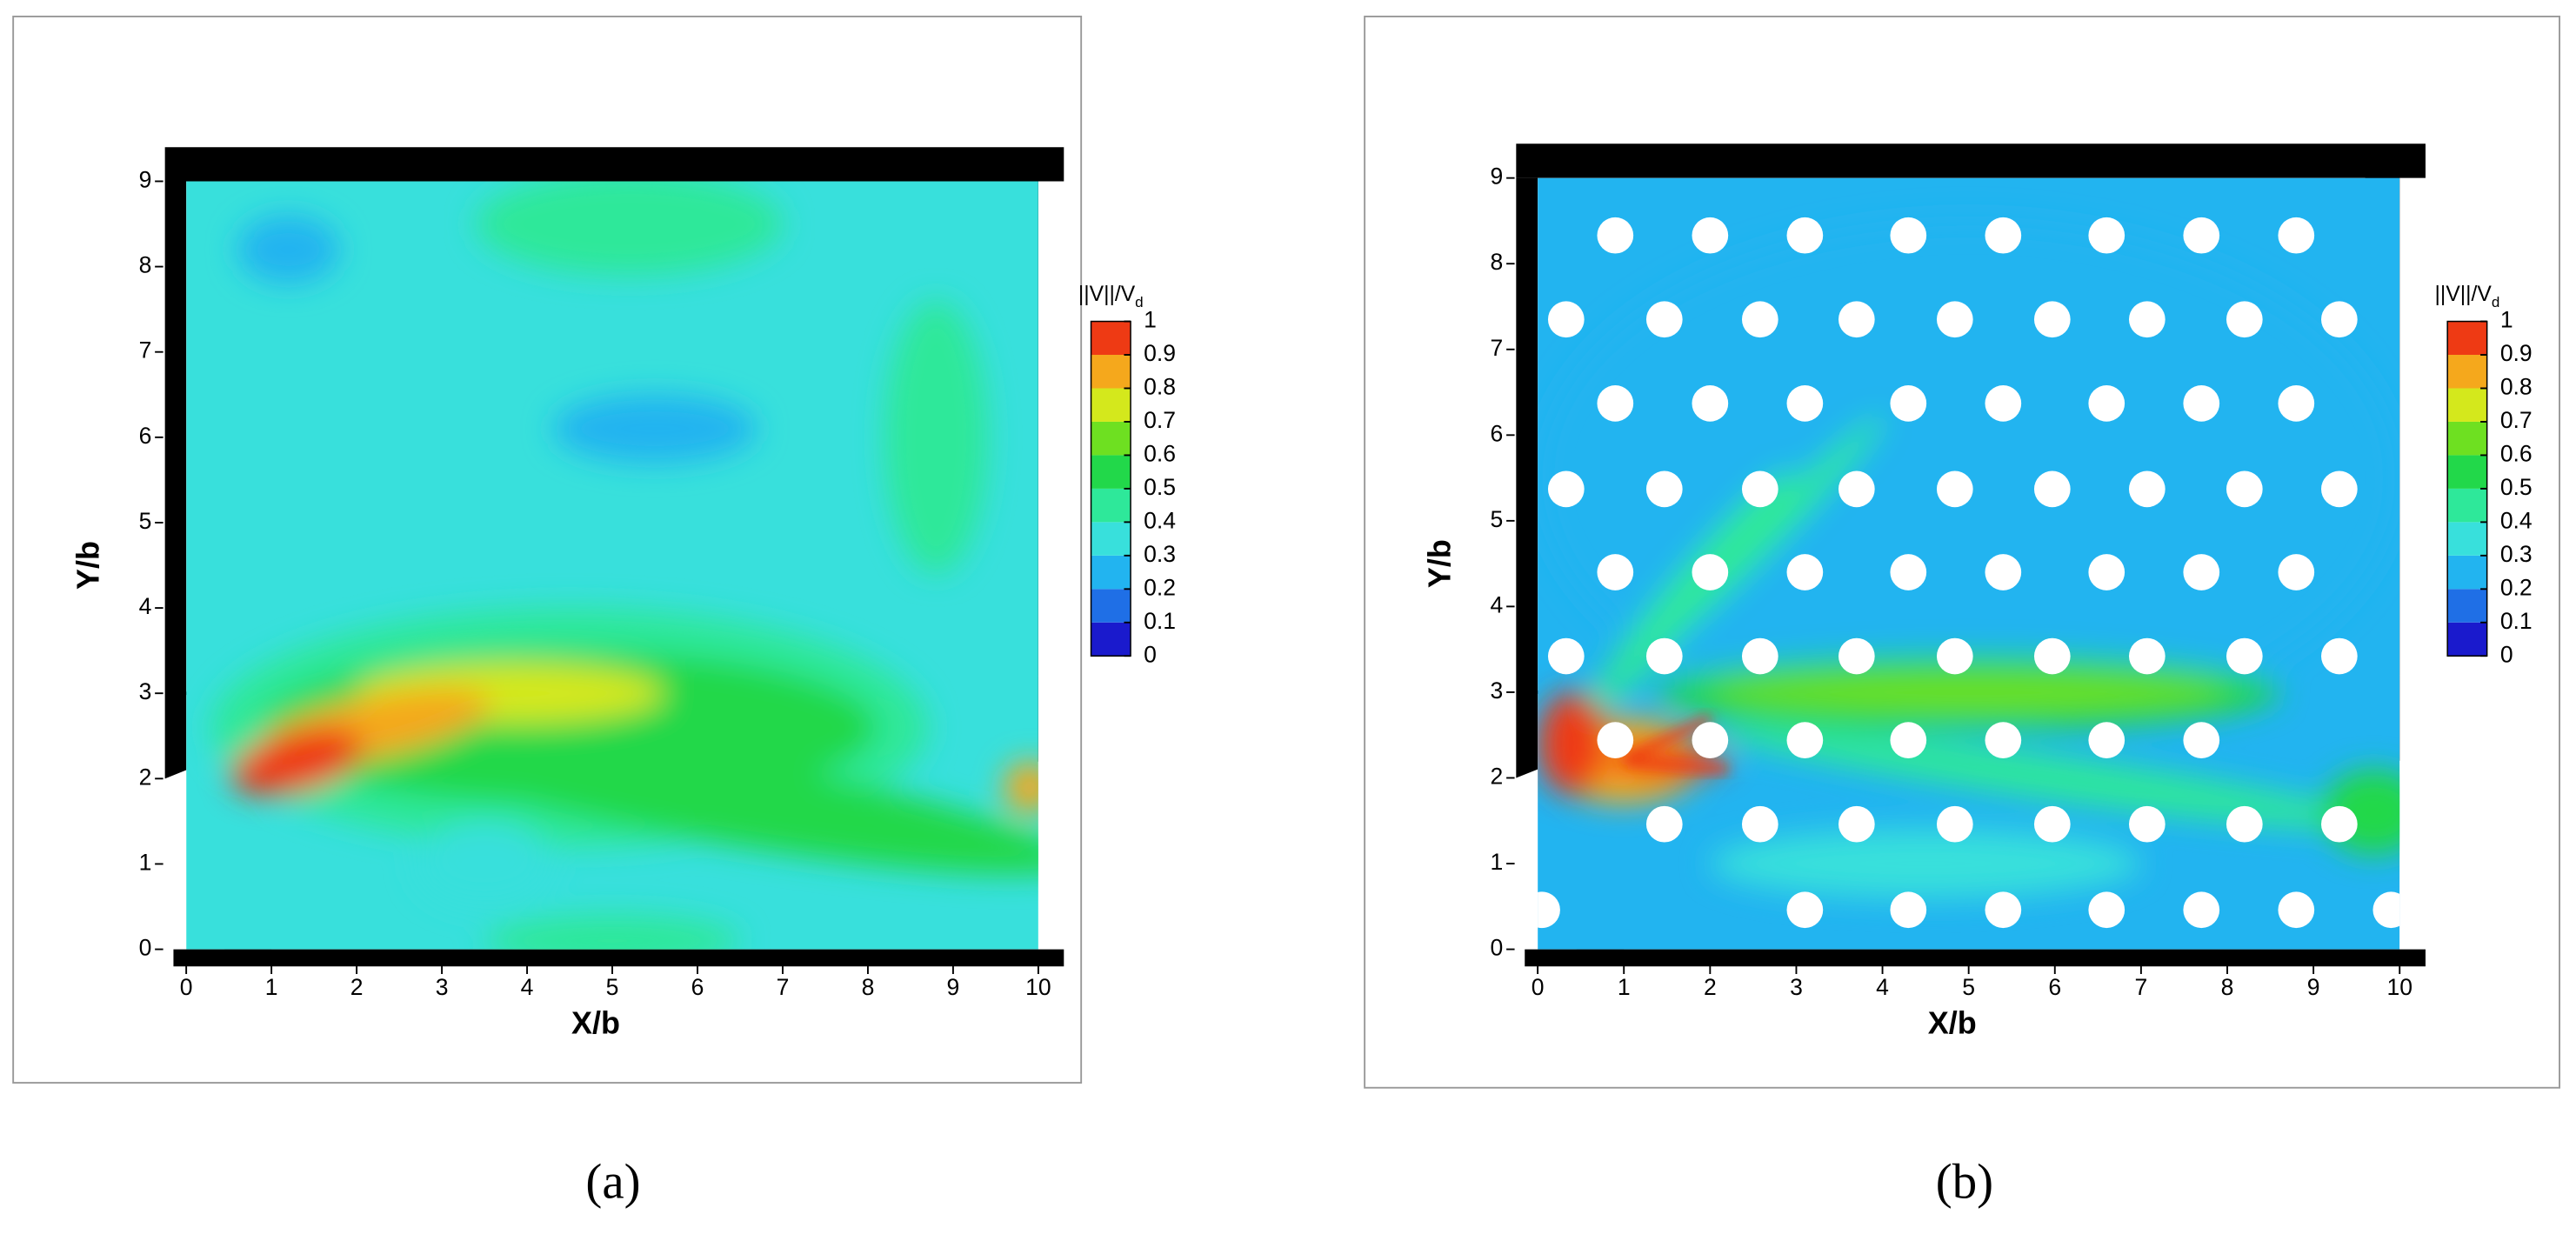 This screenshot has height=1241, width=2576. What do you see at coordinates (1497, 690) in the screenshot?
I see `y-tick-label: 3` at bounding box center [1497, 690].